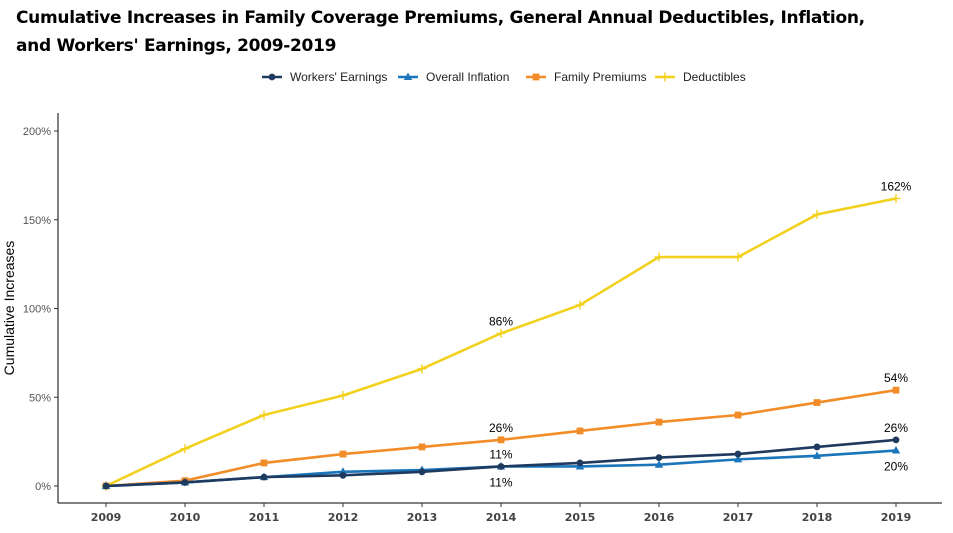 This screenshot has height=533, width=953. What do you see at coordinates (714, 77) in the screenshot?
I see `legend-label: Deductibles` at bounding box center [714, 77].